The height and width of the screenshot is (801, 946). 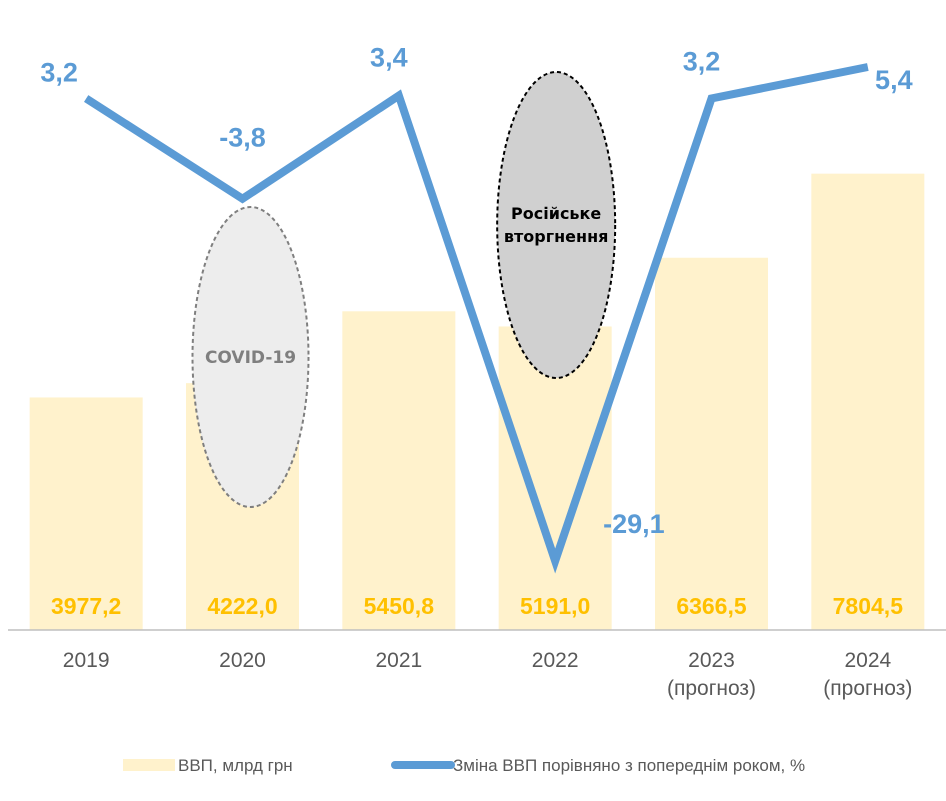 What do you see at coordinates (86, 606) in the screenshot?
I see `bar-label: 3977,2` at bounding box center [86, 606].